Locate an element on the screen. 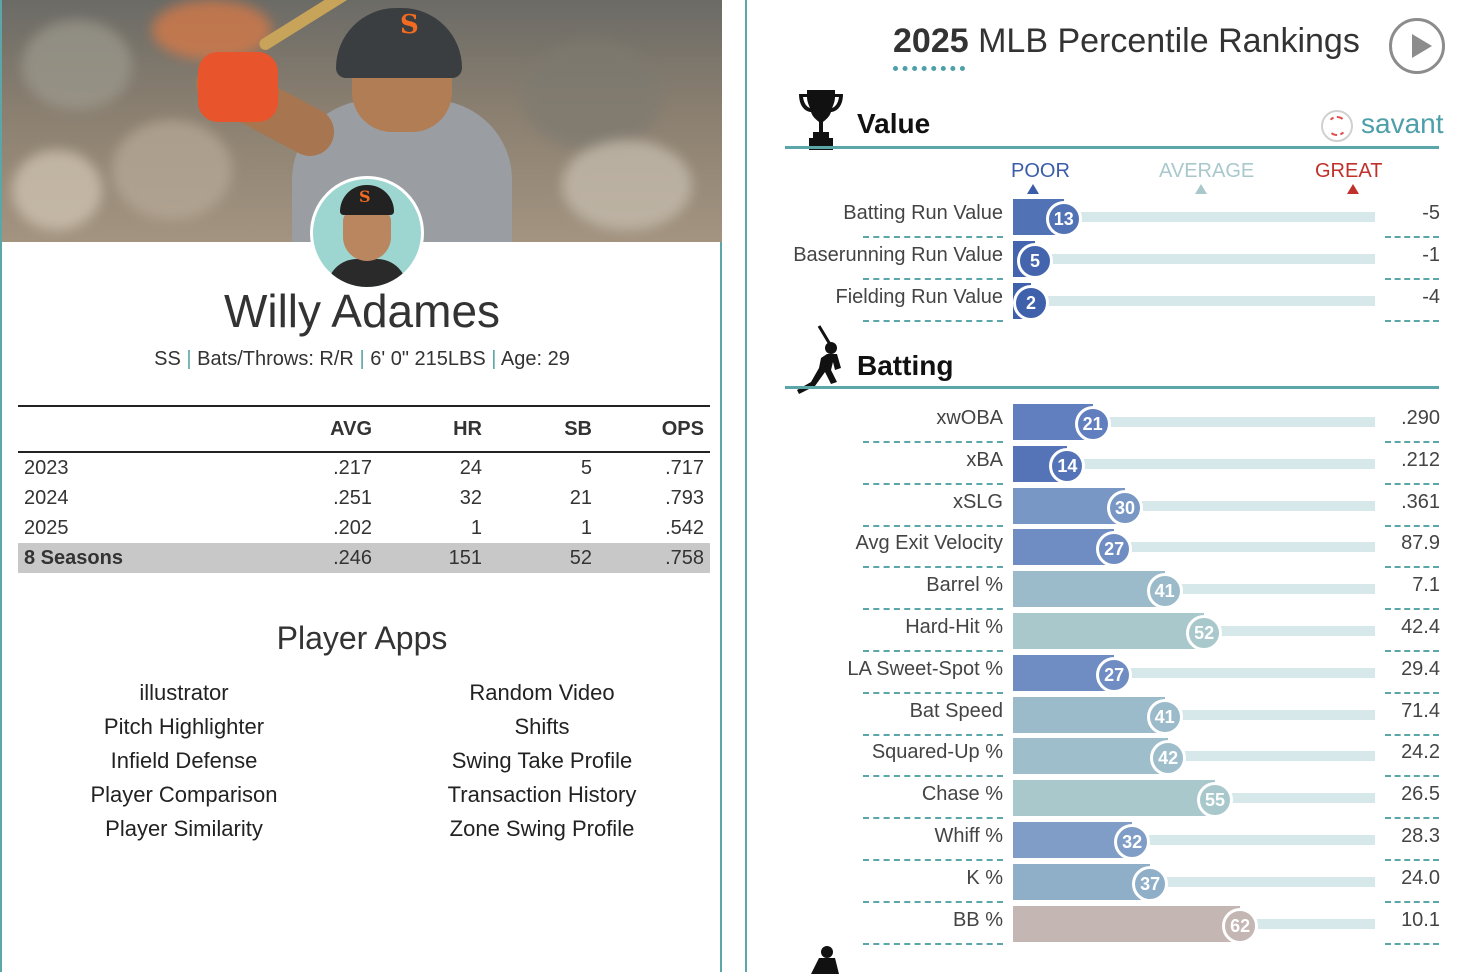 The image size is (1468, 974). metric-value: 87.9 is located at coordinates (1420, 543).